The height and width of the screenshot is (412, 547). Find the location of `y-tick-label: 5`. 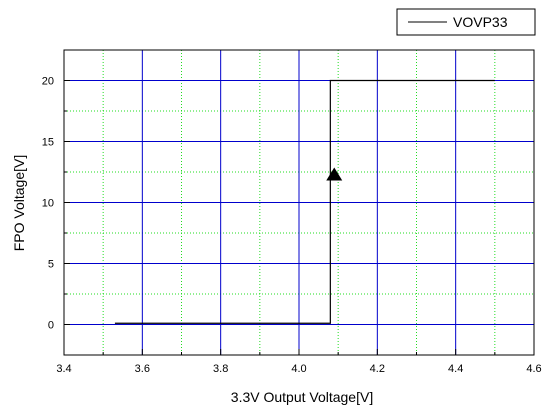

y-tick-label: 5 is located at coordinates (51, 265).